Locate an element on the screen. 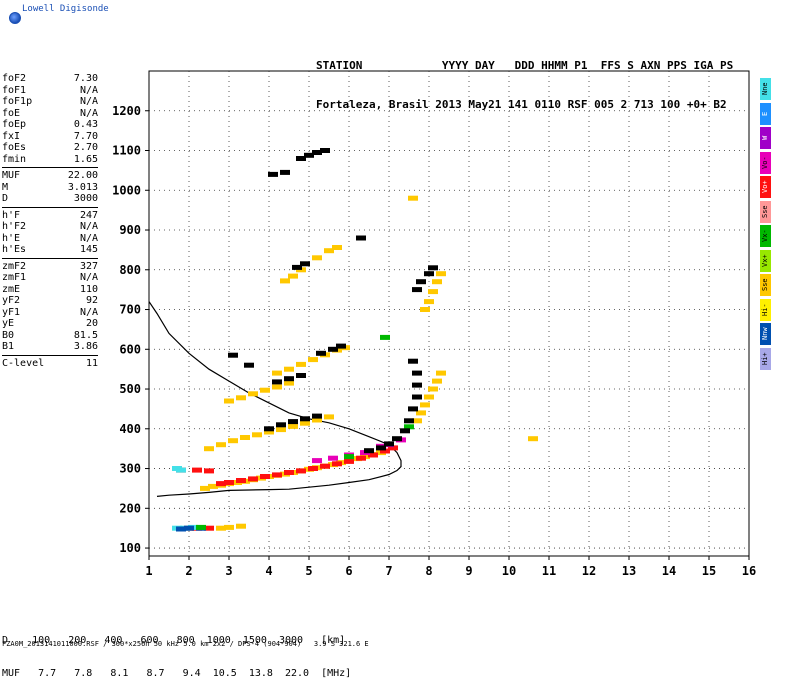 This screenshot has height=690, width=800. param-value: 0.43 is located at coordinates (85, 124).